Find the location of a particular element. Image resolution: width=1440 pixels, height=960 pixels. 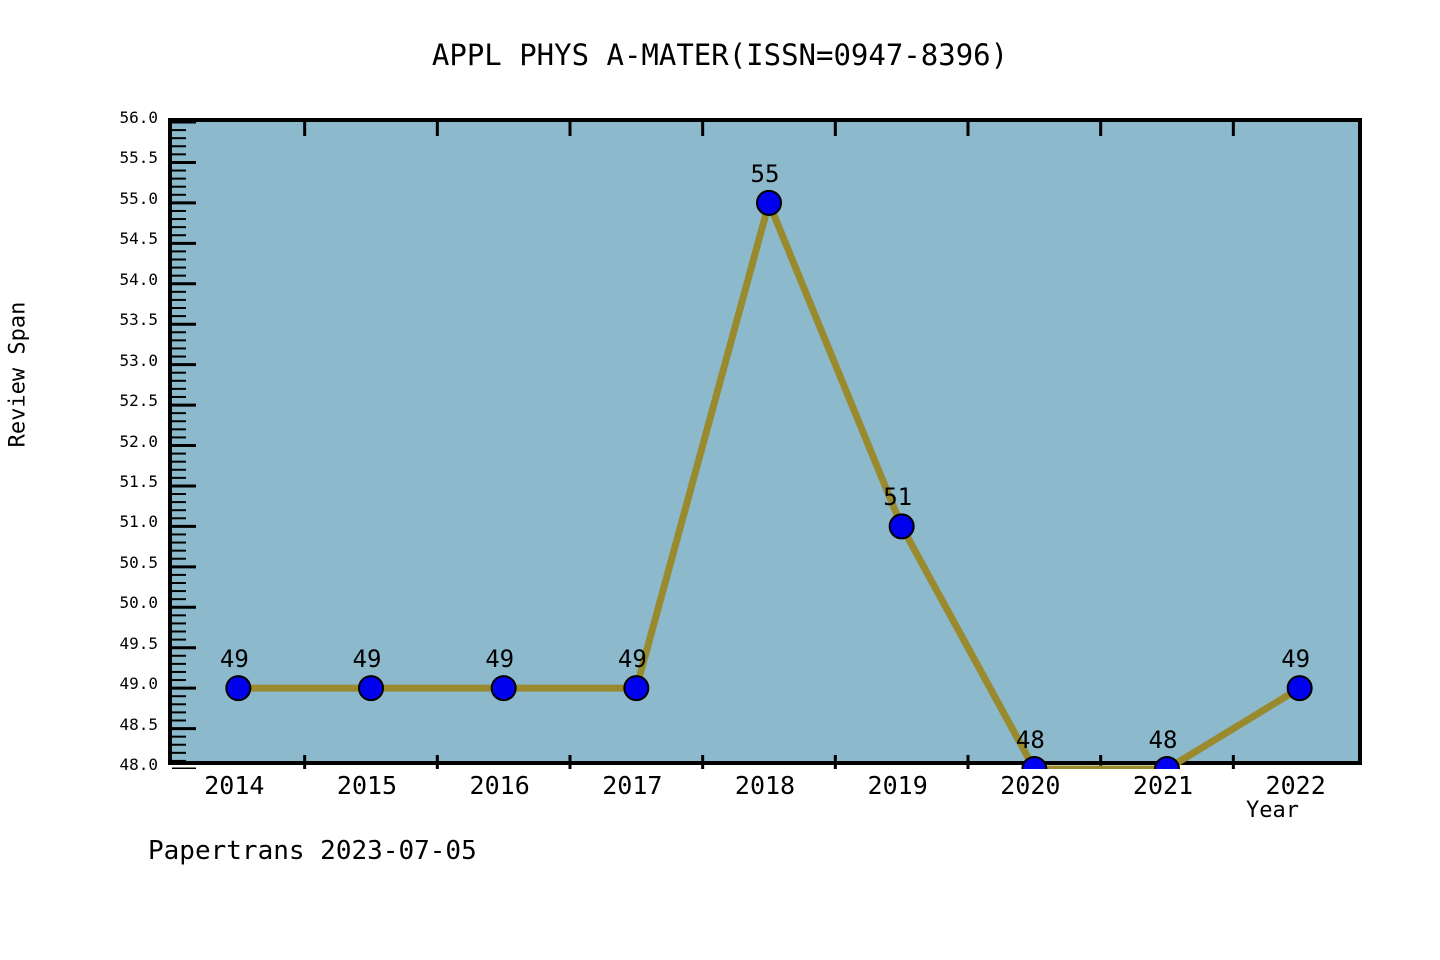

y-tick-label: 48.5 is located at coordinates (138, 724).